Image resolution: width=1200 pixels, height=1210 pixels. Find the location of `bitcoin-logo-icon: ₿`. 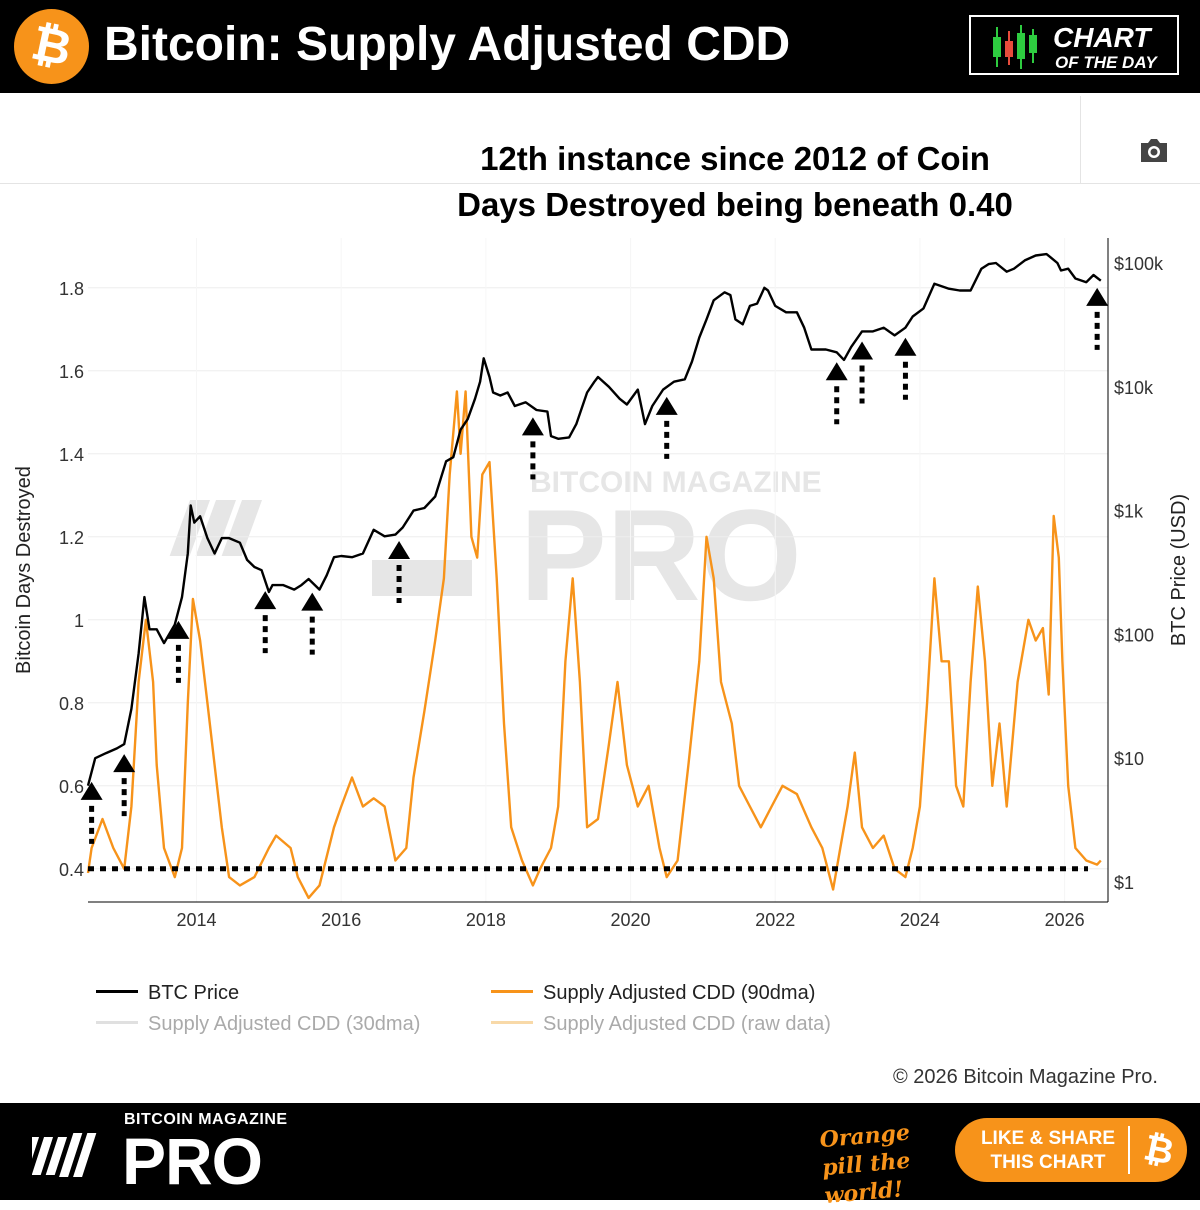

bitcoin-logo-icon: ₿ is located at coordinates (51, 46).